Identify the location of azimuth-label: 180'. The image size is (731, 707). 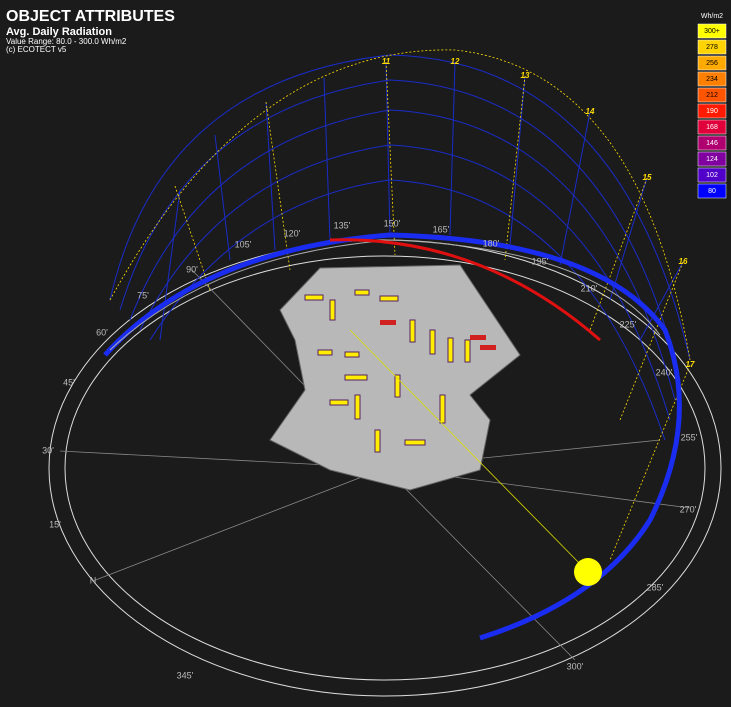
(491, 243).